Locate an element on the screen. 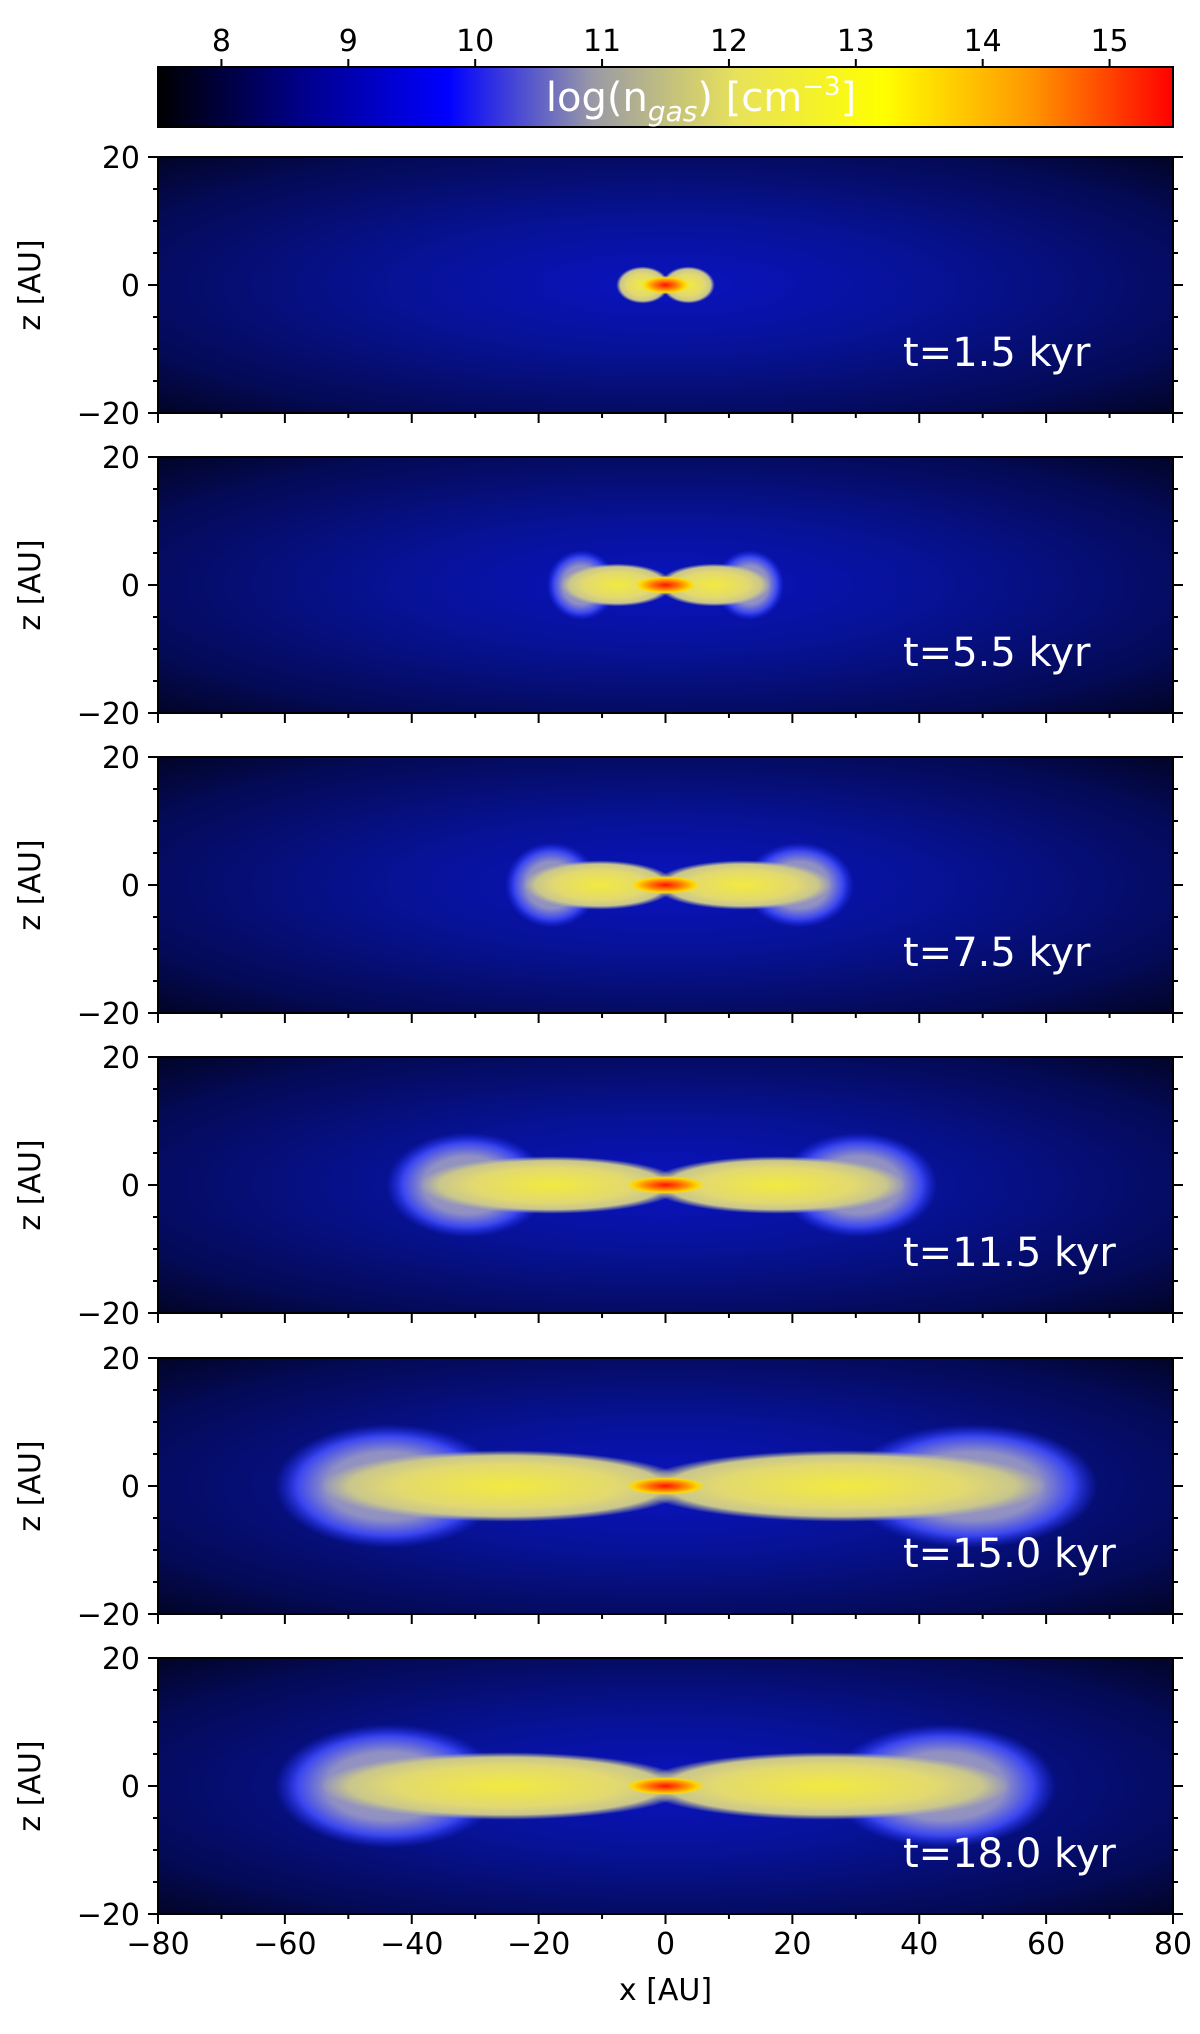  panel-3: −20 0 20 z [AU] t=7.5 kyr is located at coordinates (598, 886).